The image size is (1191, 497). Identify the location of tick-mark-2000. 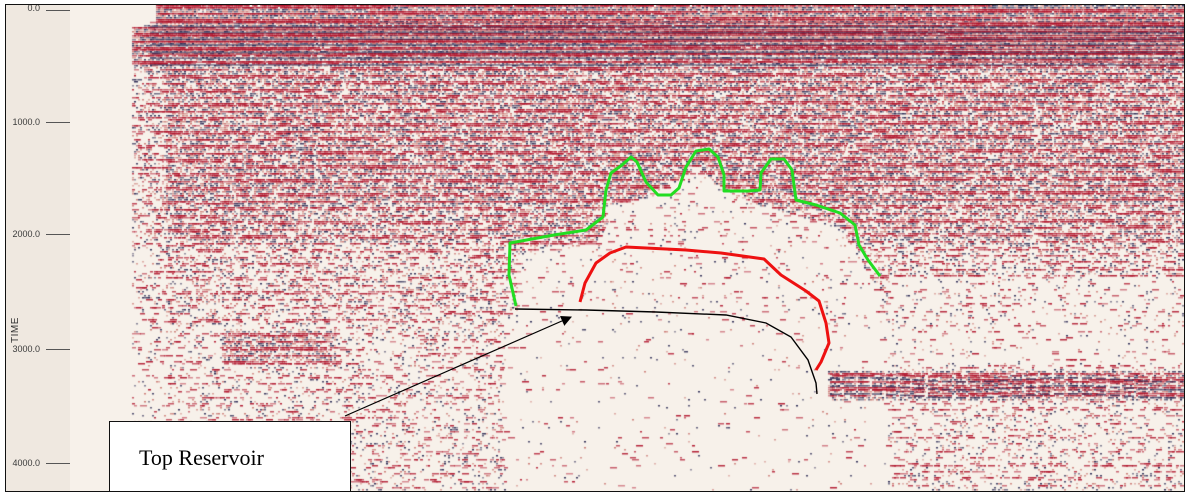
(58, 234).